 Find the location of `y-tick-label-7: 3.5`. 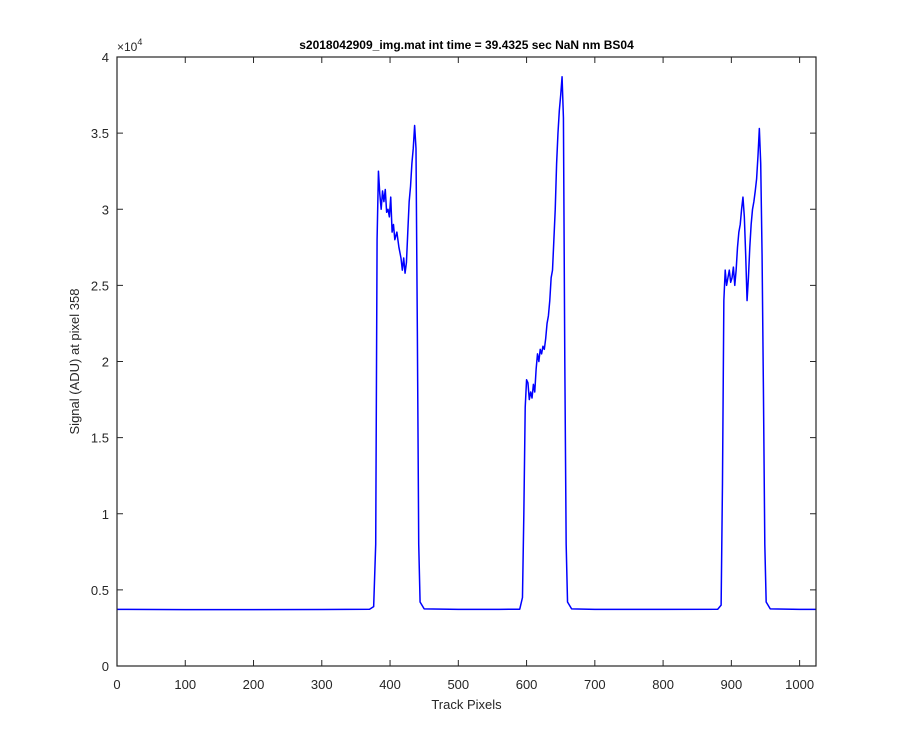

y-tick-label-7: 3.5 is located at coordinates (100, 133).